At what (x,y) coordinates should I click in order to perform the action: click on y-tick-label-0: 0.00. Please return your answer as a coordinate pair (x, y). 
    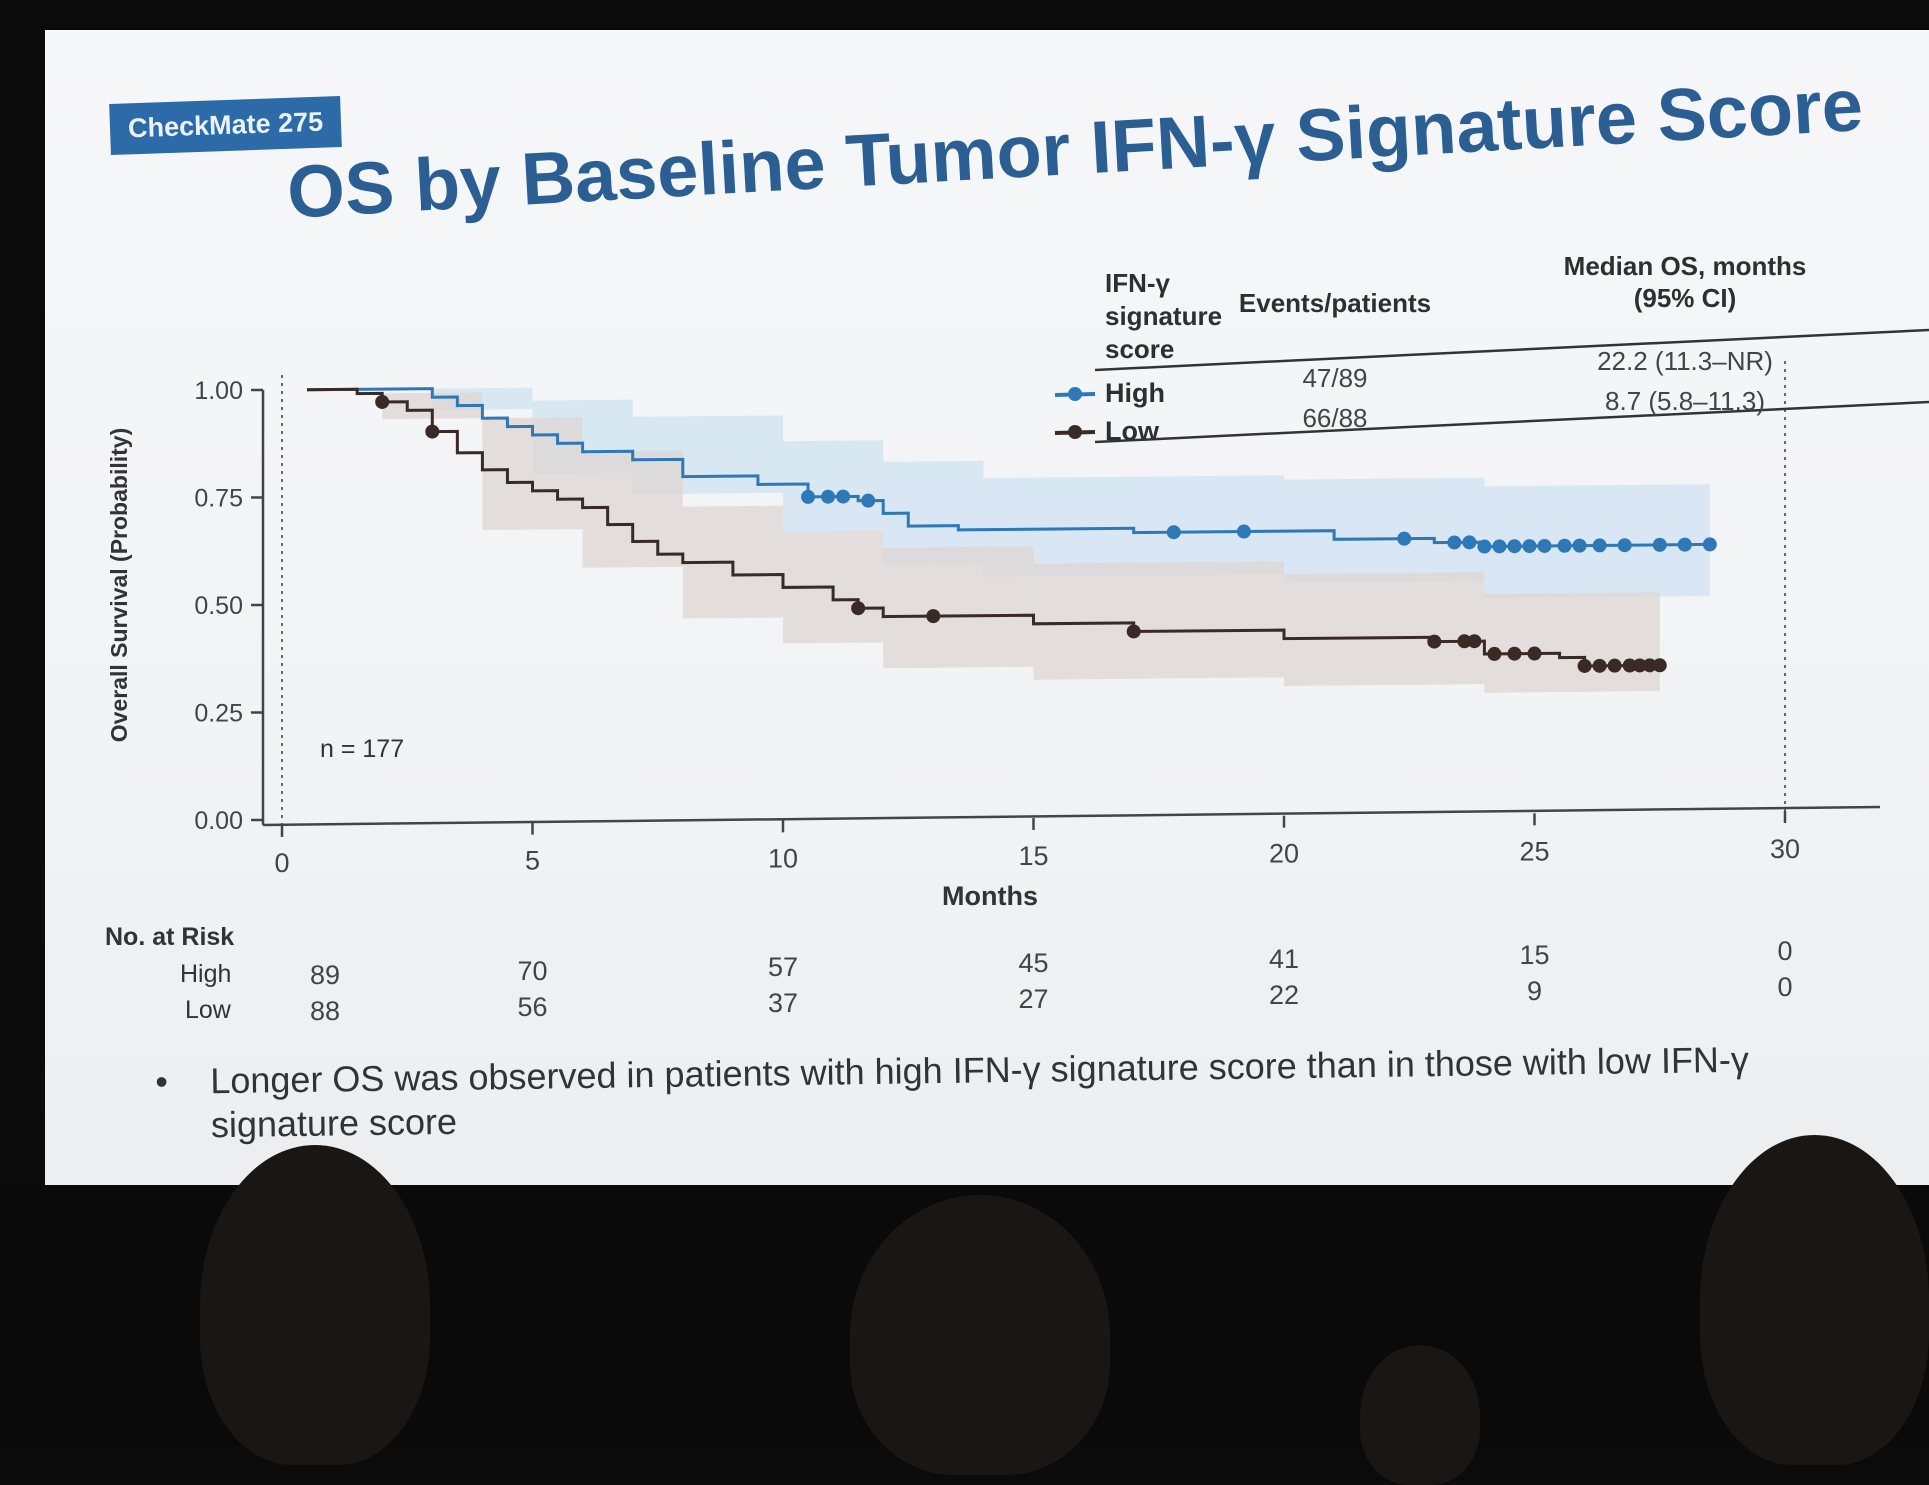
    Looking at the image, I should click on (218, 821).